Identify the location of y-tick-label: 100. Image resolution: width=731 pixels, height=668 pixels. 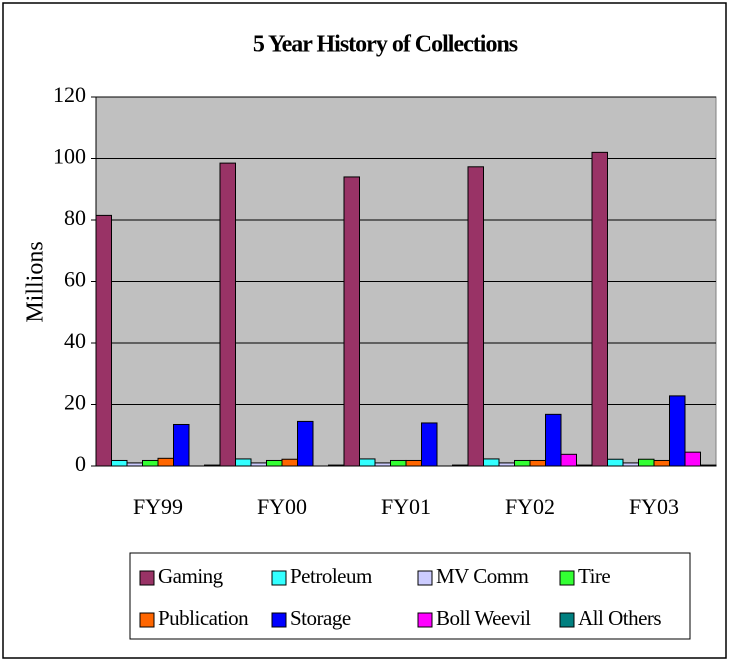
(69, 156).